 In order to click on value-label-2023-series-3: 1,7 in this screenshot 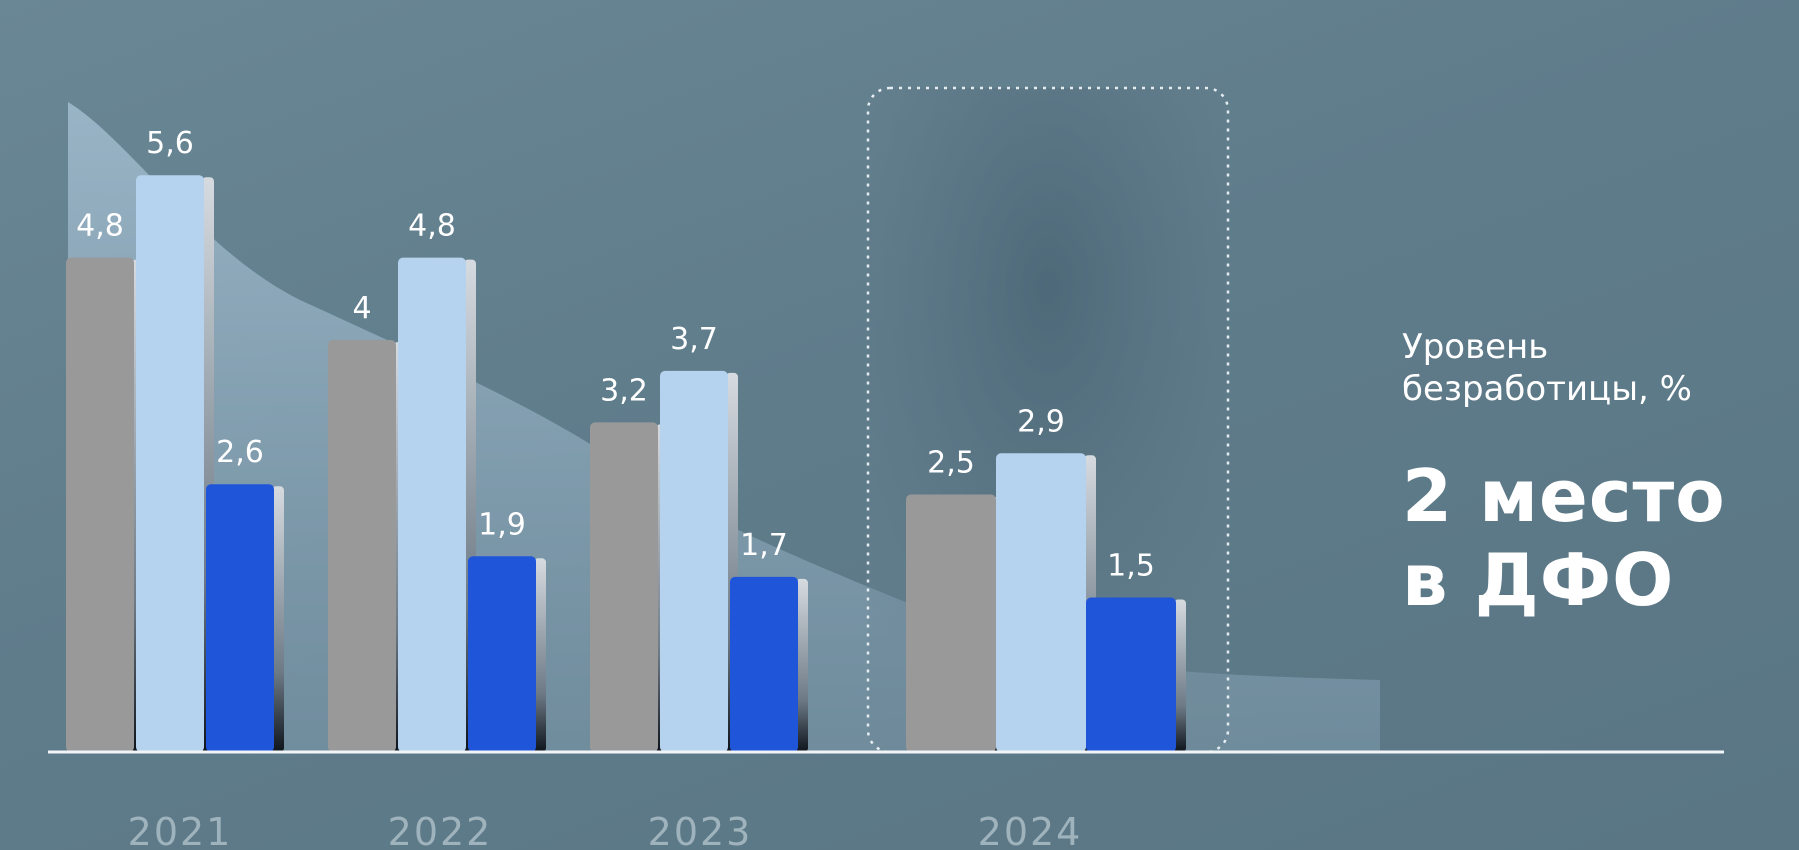, I will do `click(764, 545)`.